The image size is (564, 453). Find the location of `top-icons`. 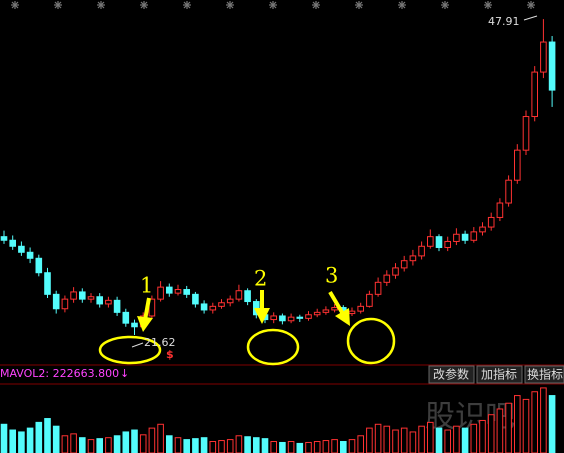

top-icons is located at coordinates (273, 5).